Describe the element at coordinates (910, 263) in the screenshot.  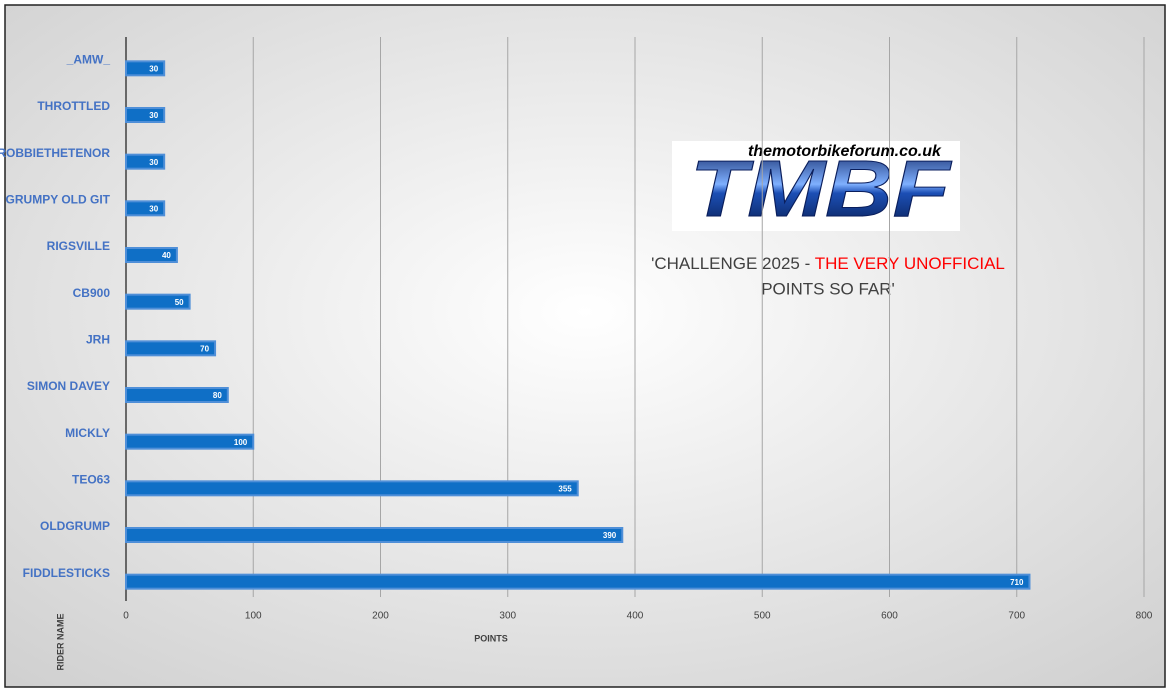
I see `title-part: THE VERY UNOFFICIAL` at that location.